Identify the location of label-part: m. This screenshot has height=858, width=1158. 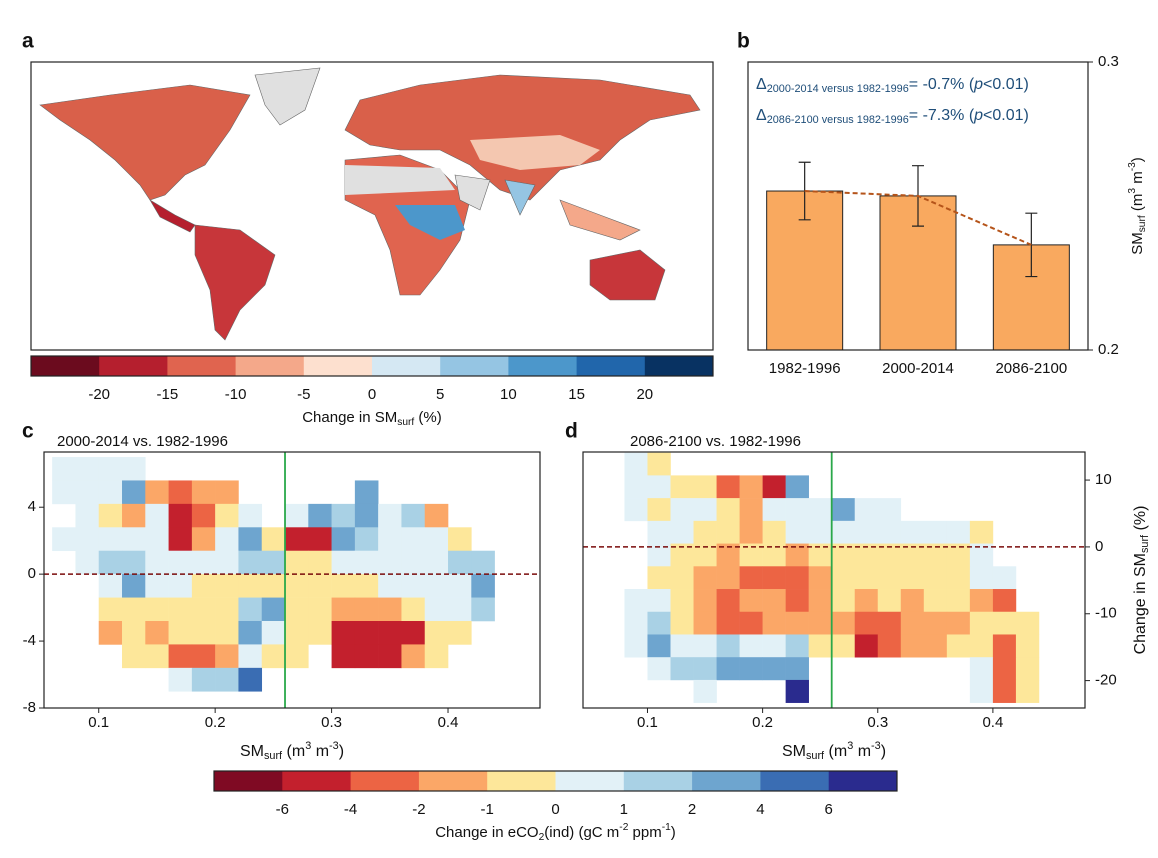
(1137, 179).